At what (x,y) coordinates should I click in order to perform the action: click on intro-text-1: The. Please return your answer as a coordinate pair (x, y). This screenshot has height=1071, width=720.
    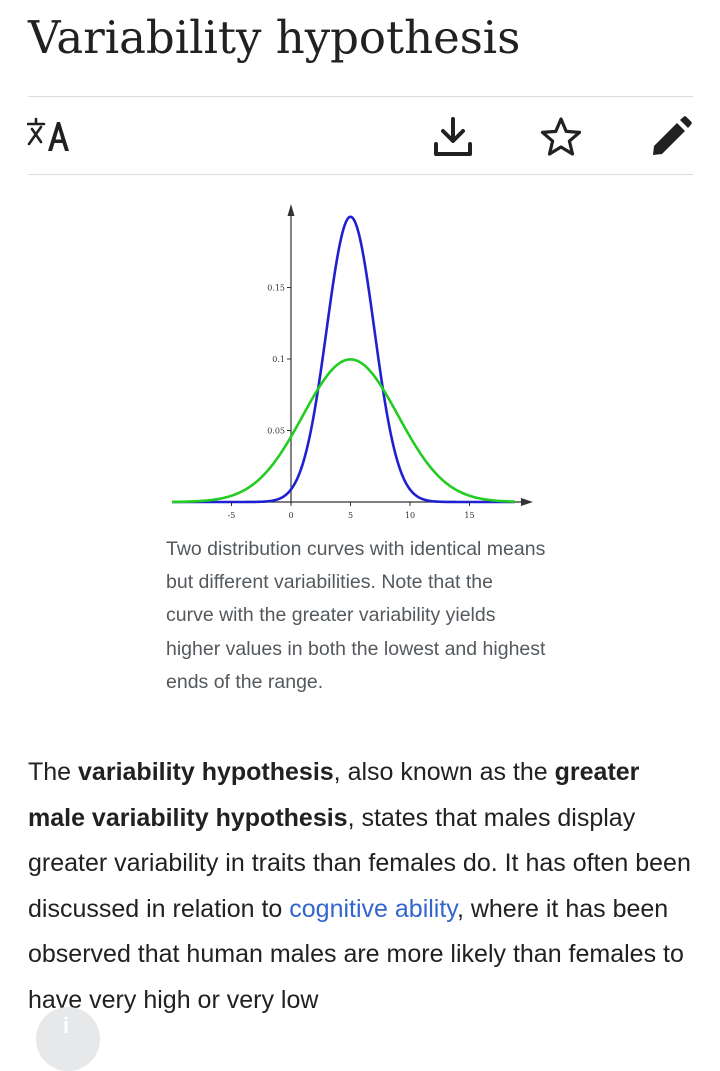
    Looking at the image, I should click on (53, 772).